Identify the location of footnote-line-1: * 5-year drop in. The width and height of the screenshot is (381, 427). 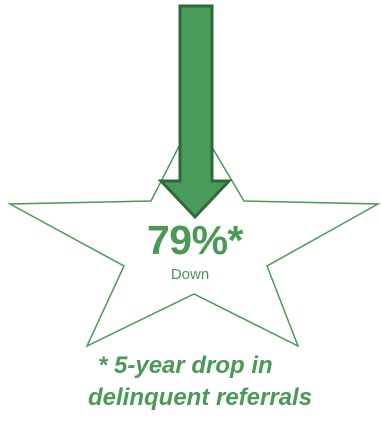
(185, 365).